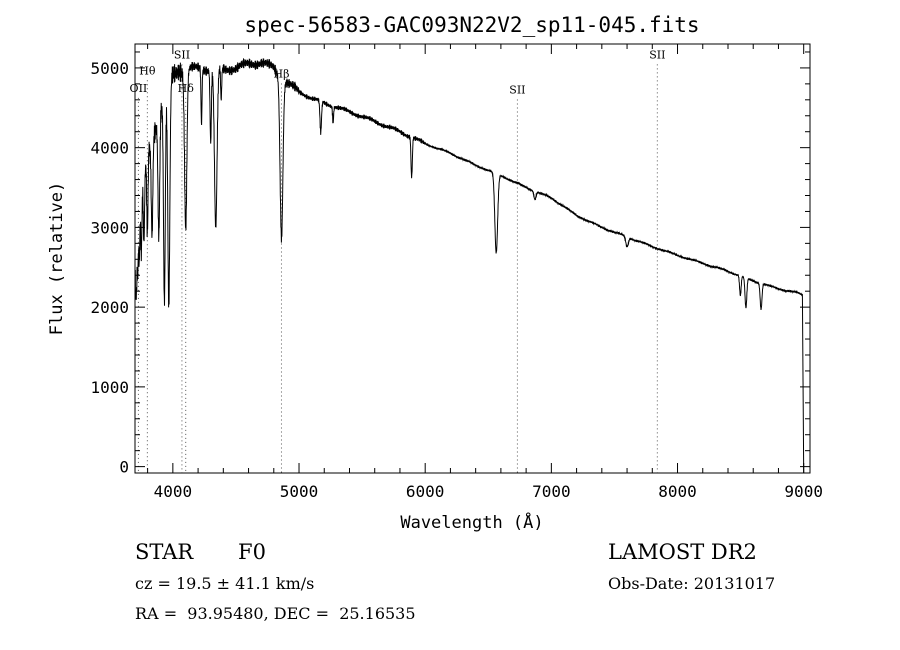 This screenshot has height=650, width=900. I want to click on sky-coordinates: RA = 93.95480, DEC = 25.16535, so click(275, 613).